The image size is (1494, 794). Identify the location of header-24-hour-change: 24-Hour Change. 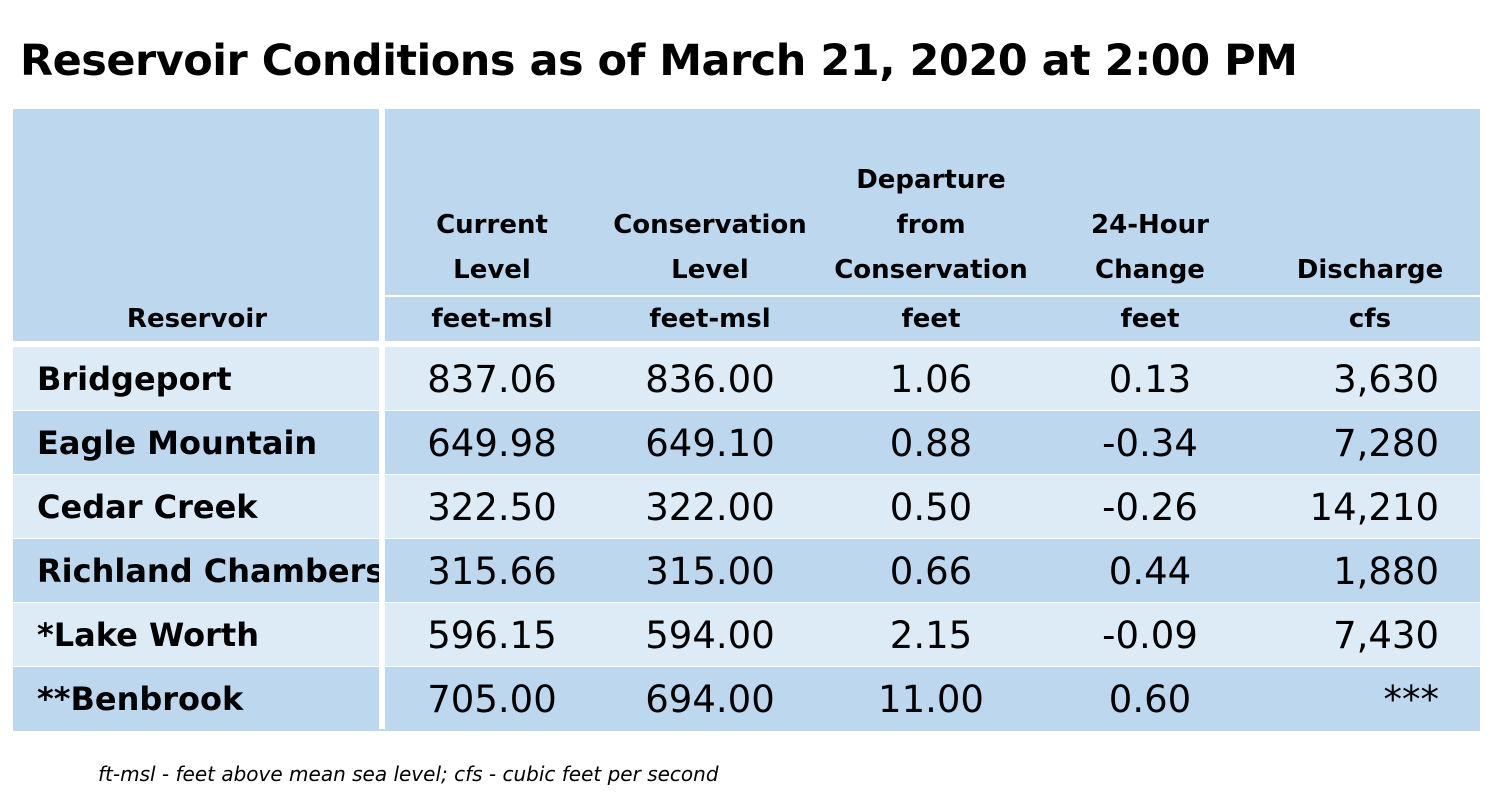
(1150, 247).